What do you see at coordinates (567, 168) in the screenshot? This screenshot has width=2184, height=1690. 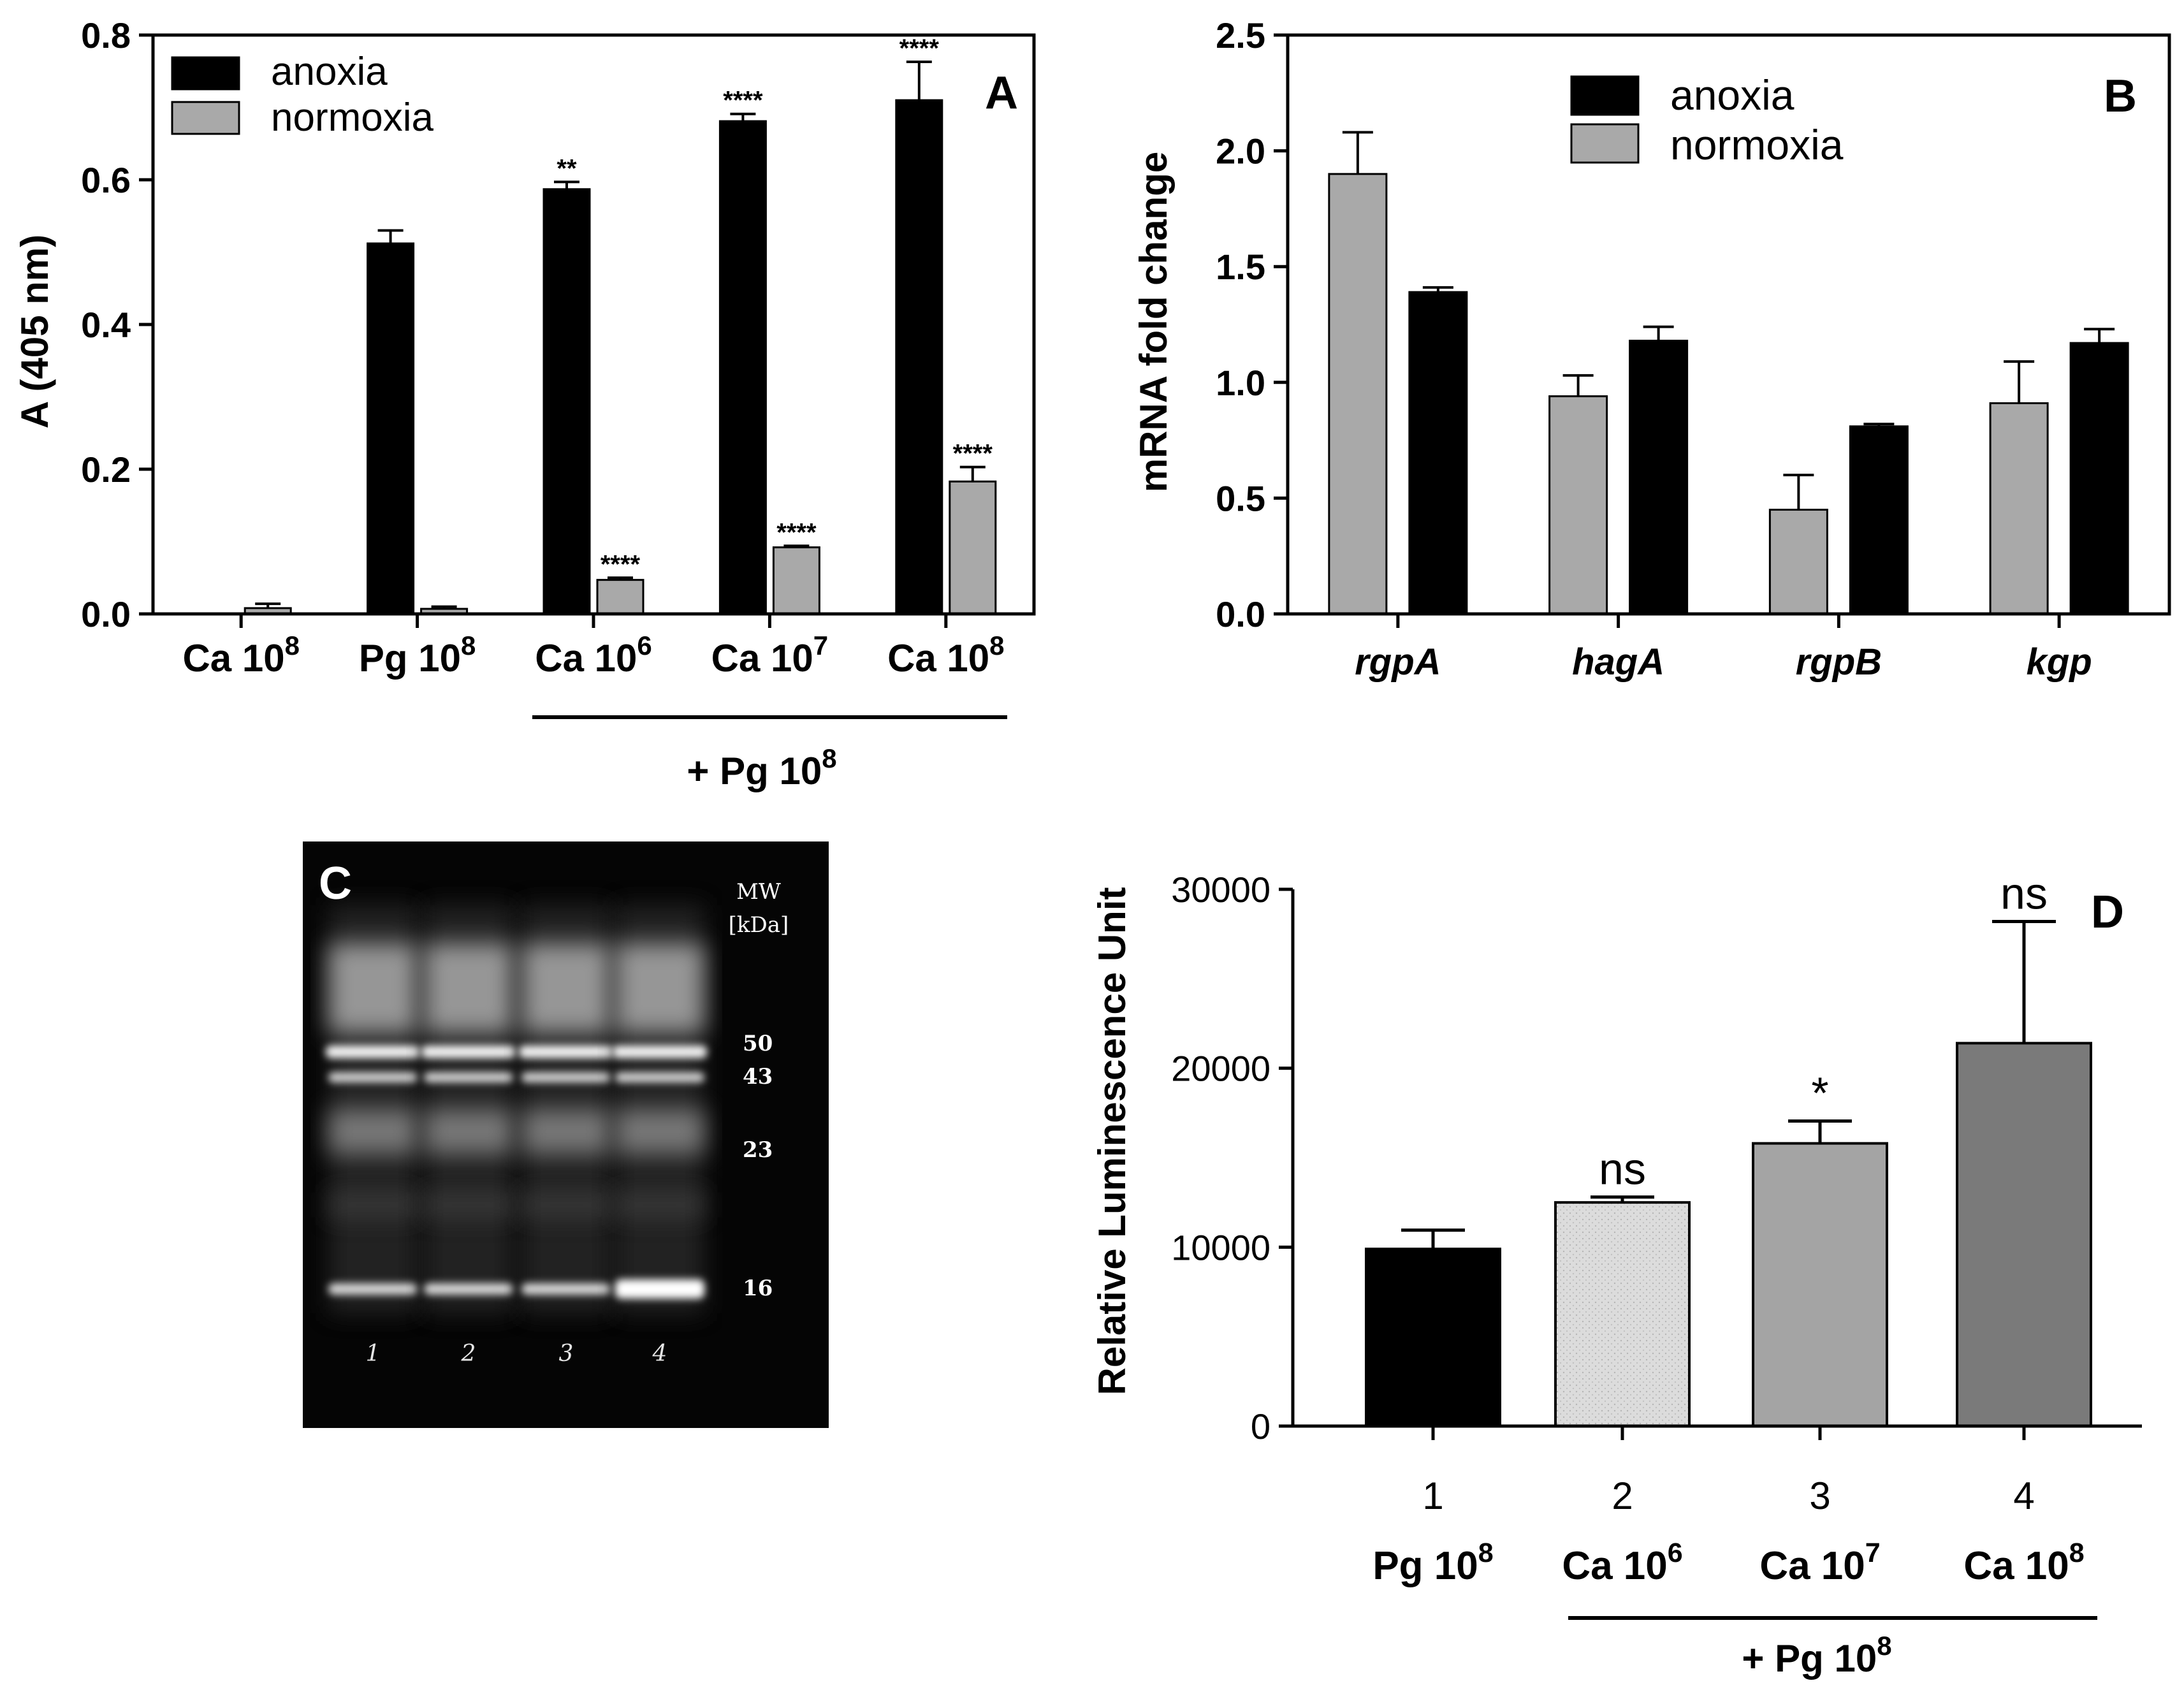 I see `panel-a-significance-anoxia-2: **` at bounding box center [567, 168].